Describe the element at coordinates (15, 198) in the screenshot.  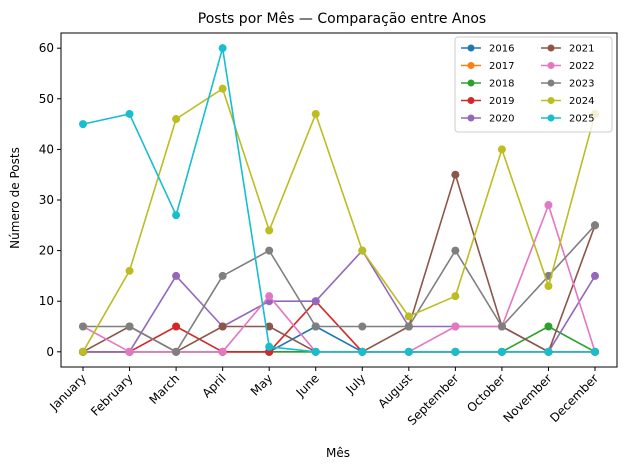
I see `y-axis-label: Número de Posts` at that location.